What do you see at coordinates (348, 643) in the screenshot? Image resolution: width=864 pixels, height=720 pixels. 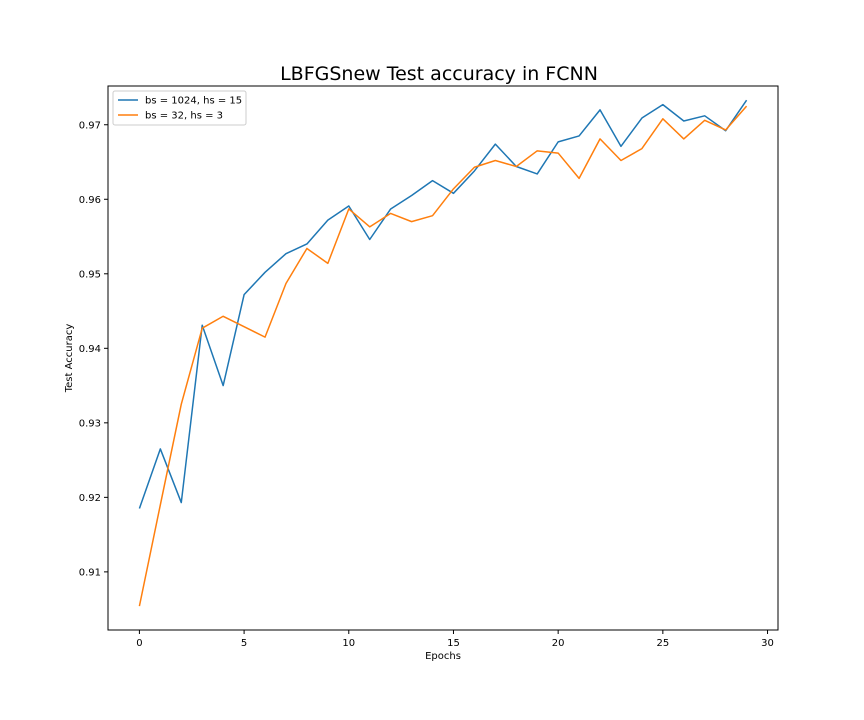 I see `x-tick-label: 10` at bounding box center [348, 643].